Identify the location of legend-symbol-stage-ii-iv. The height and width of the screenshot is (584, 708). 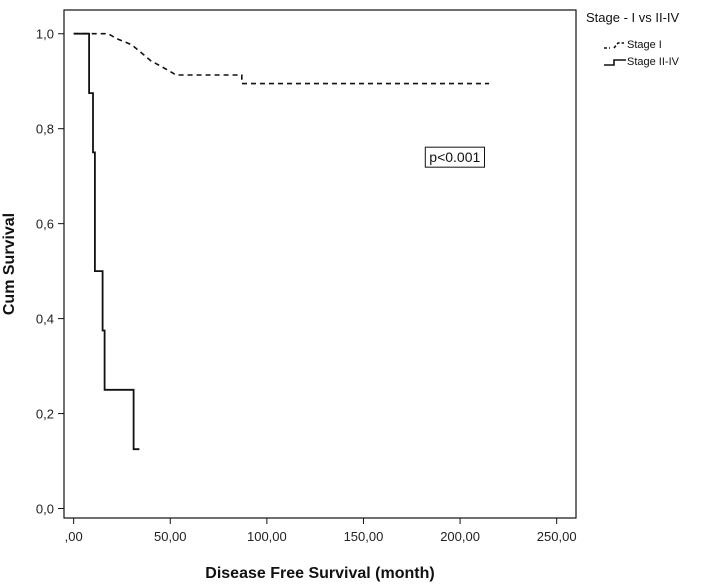
(615, 62).